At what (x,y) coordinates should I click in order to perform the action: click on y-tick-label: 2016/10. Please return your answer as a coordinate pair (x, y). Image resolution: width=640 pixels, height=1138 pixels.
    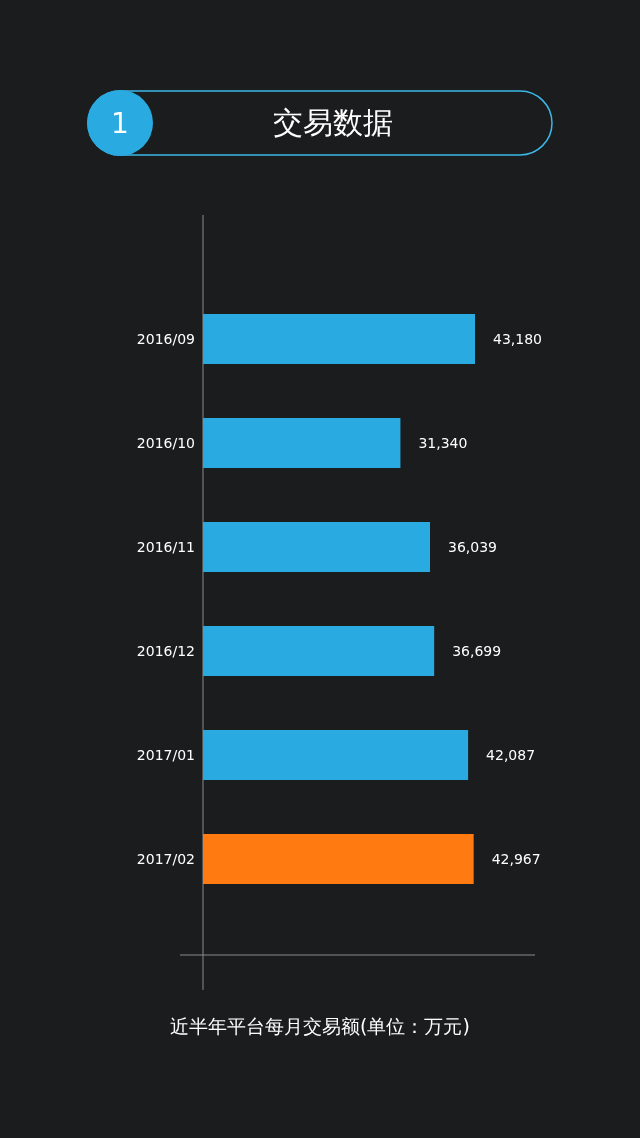
    Looking at the image, I should click on (165, 443).